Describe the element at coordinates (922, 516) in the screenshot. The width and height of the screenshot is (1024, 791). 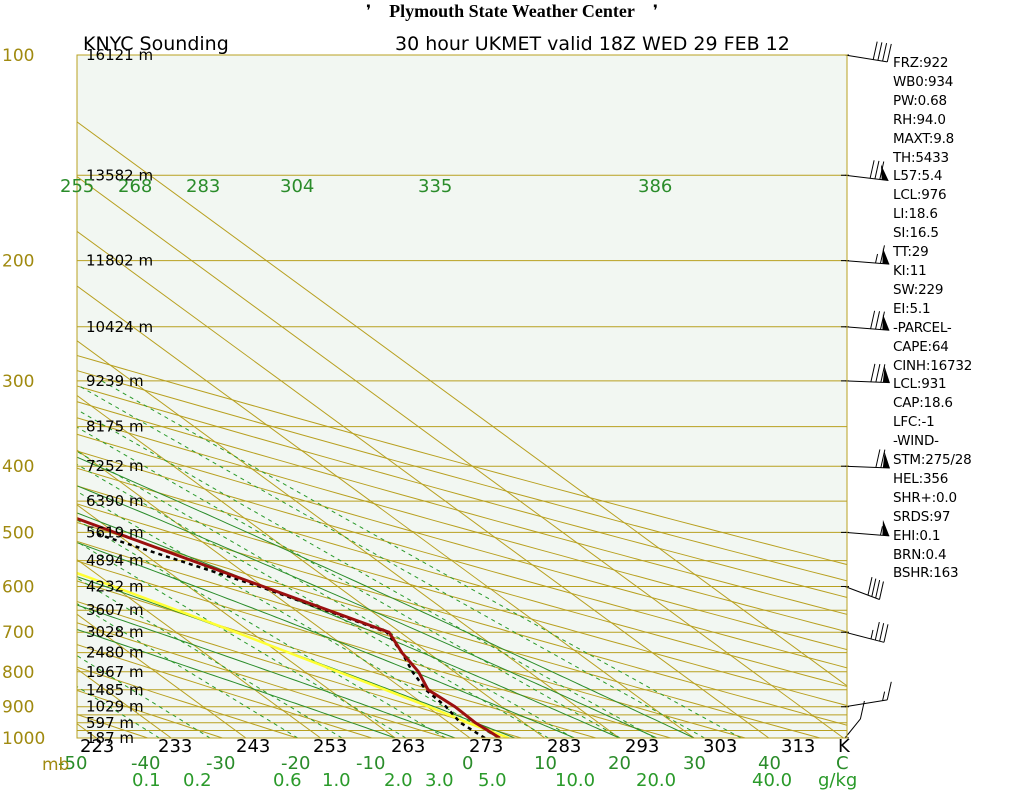
I see `index-item: SRDS:97` at that location.